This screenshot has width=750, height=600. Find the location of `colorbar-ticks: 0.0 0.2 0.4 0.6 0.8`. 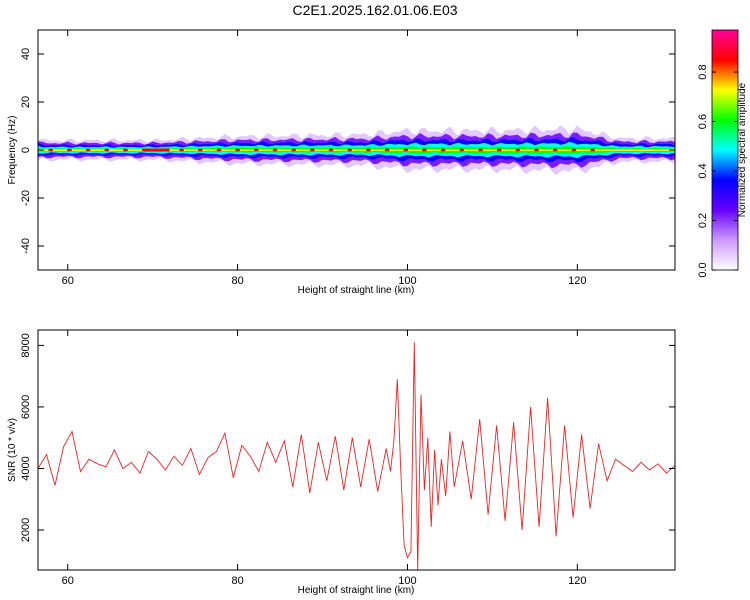

colorbar-ticks: 0.0 0.2 0.4 0.6 0.8 is located at coordinates (717, 171).